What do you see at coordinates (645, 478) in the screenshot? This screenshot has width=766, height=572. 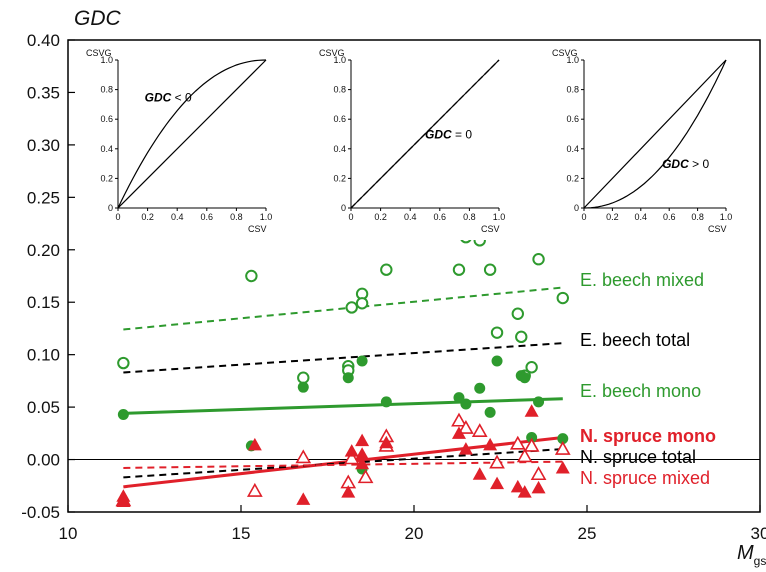 I see `legend-label-n-spruce-mixed: N. spruce mixed` at bounding box center [645, 478].